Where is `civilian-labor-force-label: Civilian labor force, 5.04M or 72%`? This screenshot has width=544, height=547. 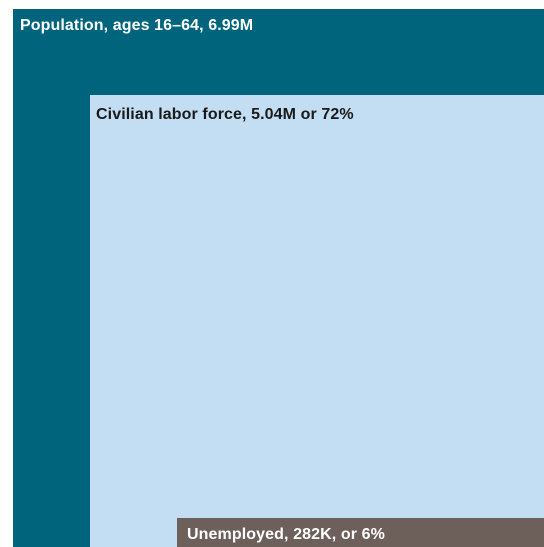 civilian-labor-force-label: Civilian labor force, 5.04M or 72% is located at coordinates (225, 114).